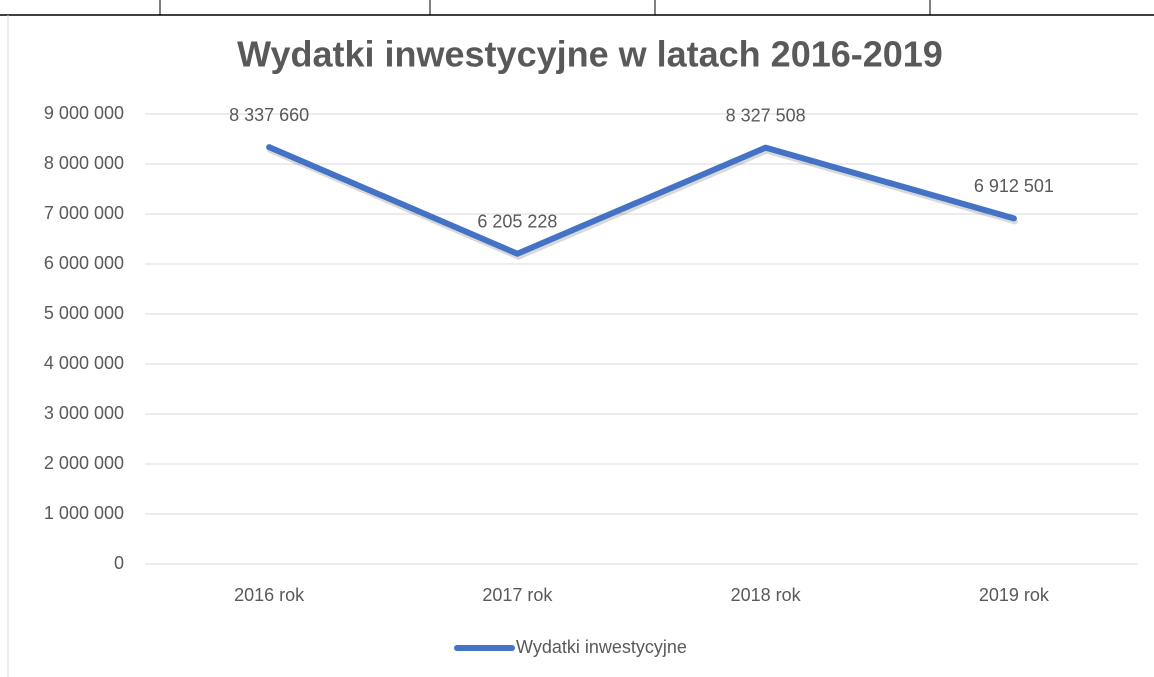  Describe the element at coordinates (601, 647) in the screenshot. I see `legend-label: Wydatki inwestycyjne` at that location.